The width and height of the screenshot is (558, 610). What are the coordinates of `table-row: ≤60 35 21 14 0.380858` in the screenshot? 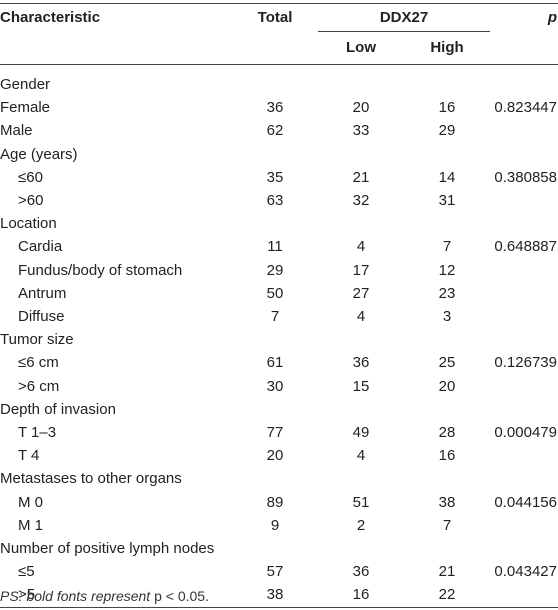 It's located at (279, 177).